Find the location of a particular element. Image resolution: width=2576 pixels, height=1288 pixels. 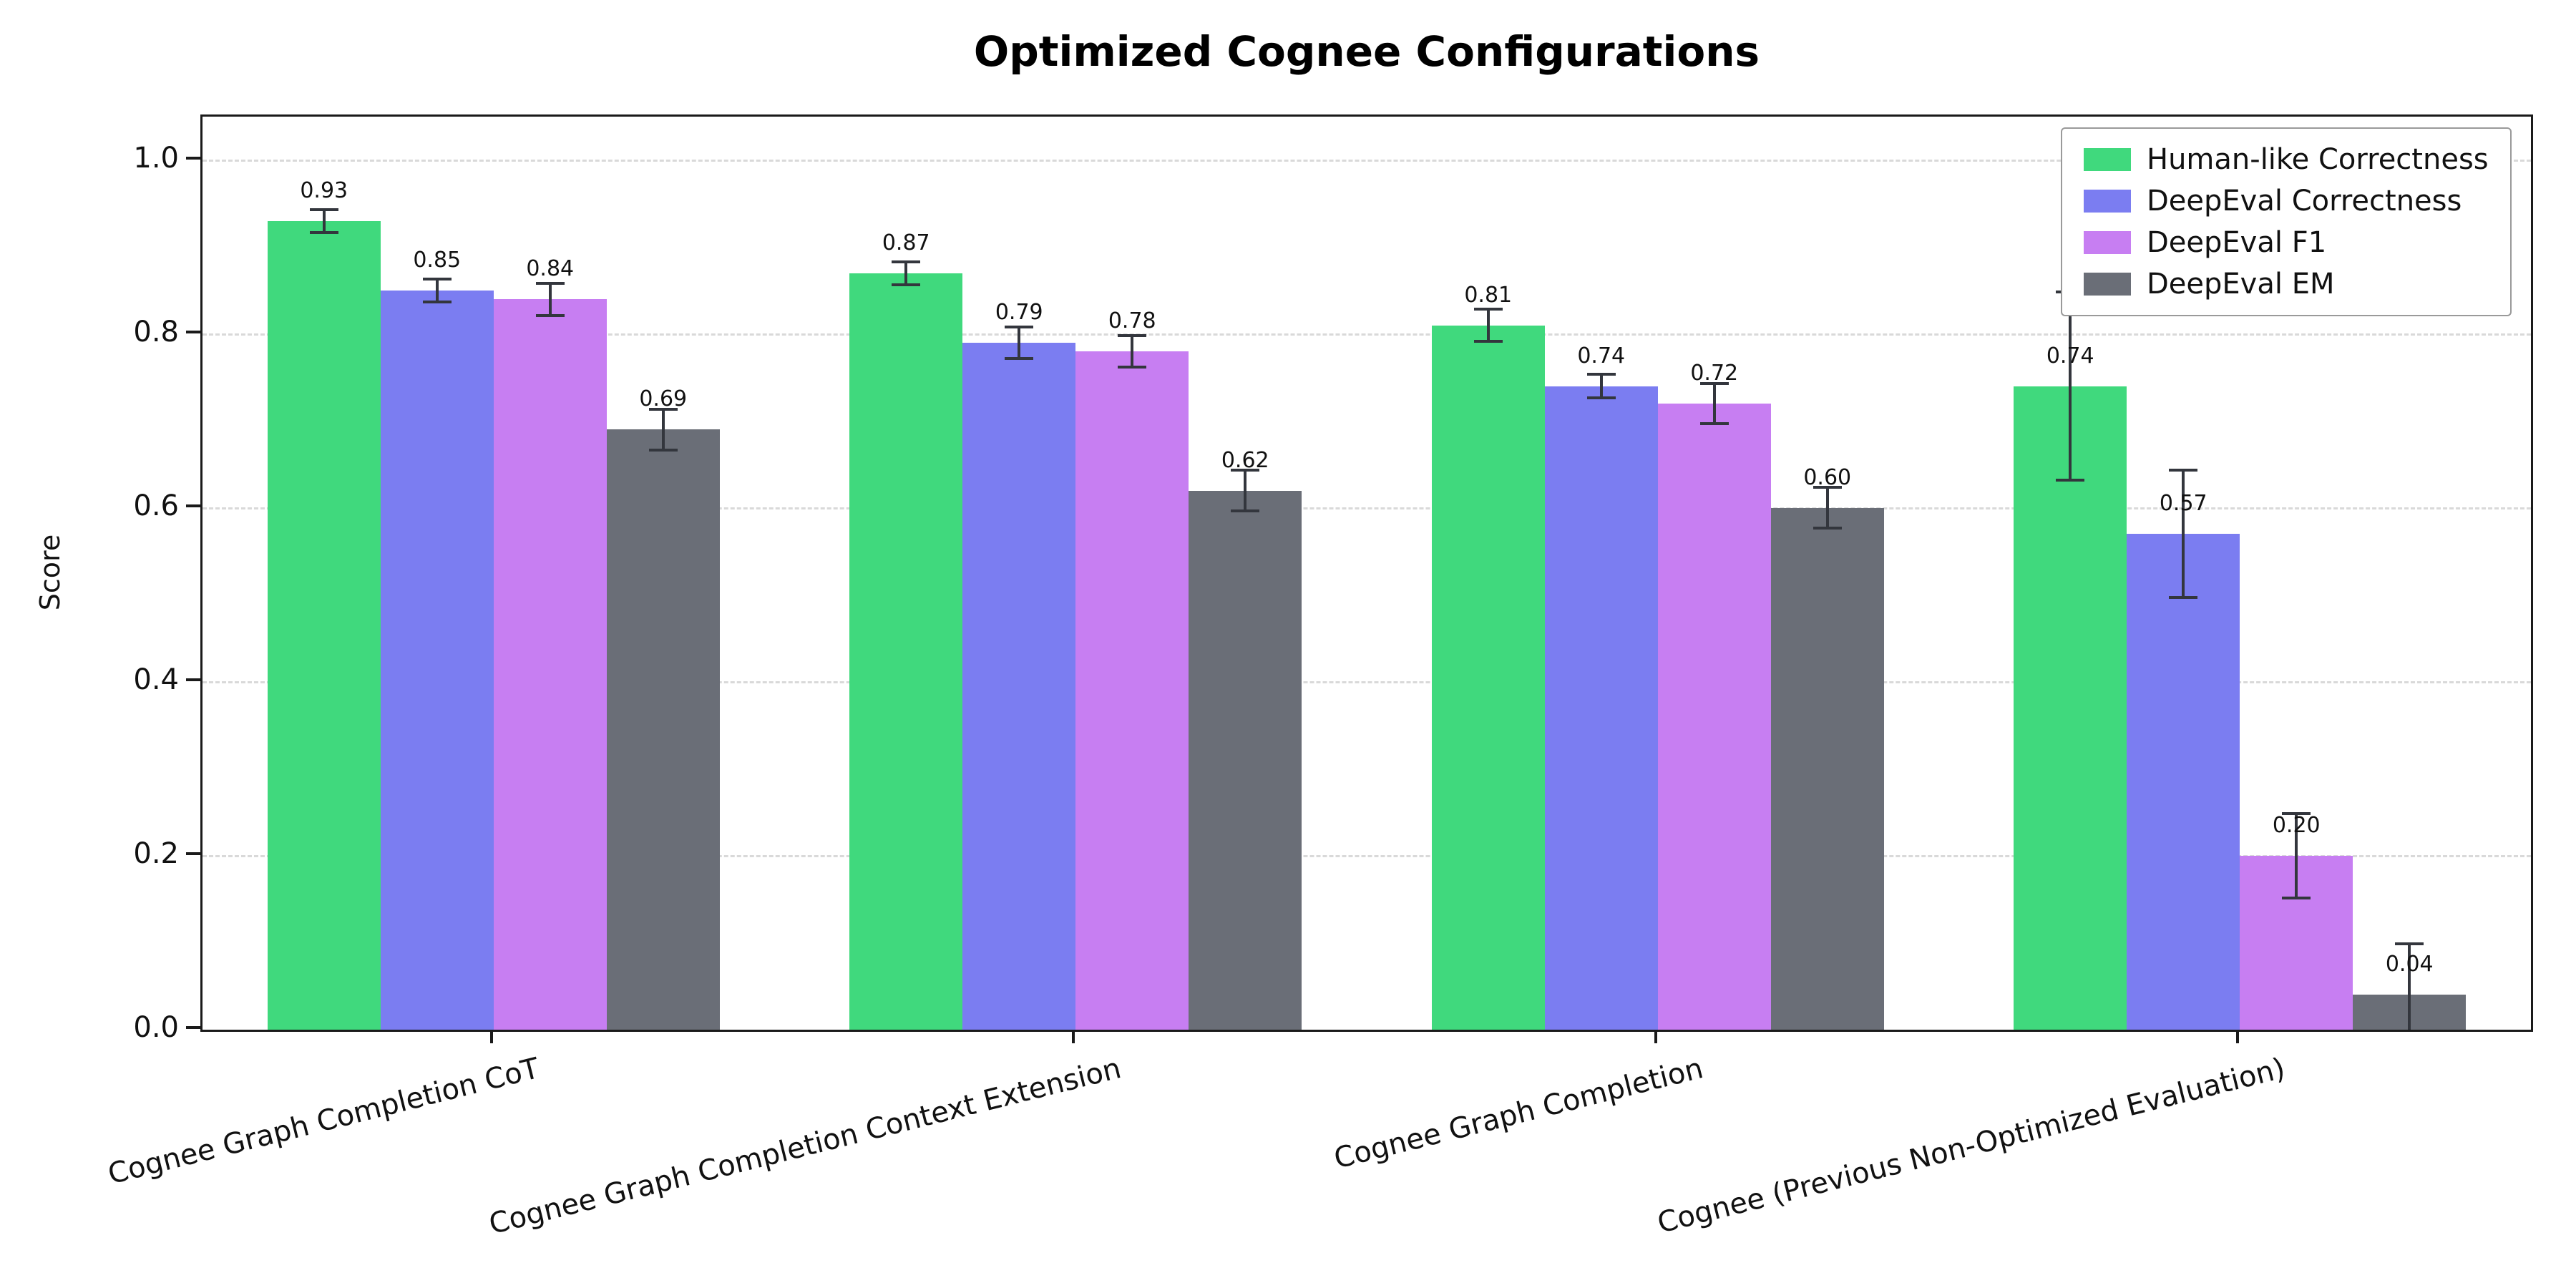

bar-value-label: 0.81 is located at coordinates (1488, 295).